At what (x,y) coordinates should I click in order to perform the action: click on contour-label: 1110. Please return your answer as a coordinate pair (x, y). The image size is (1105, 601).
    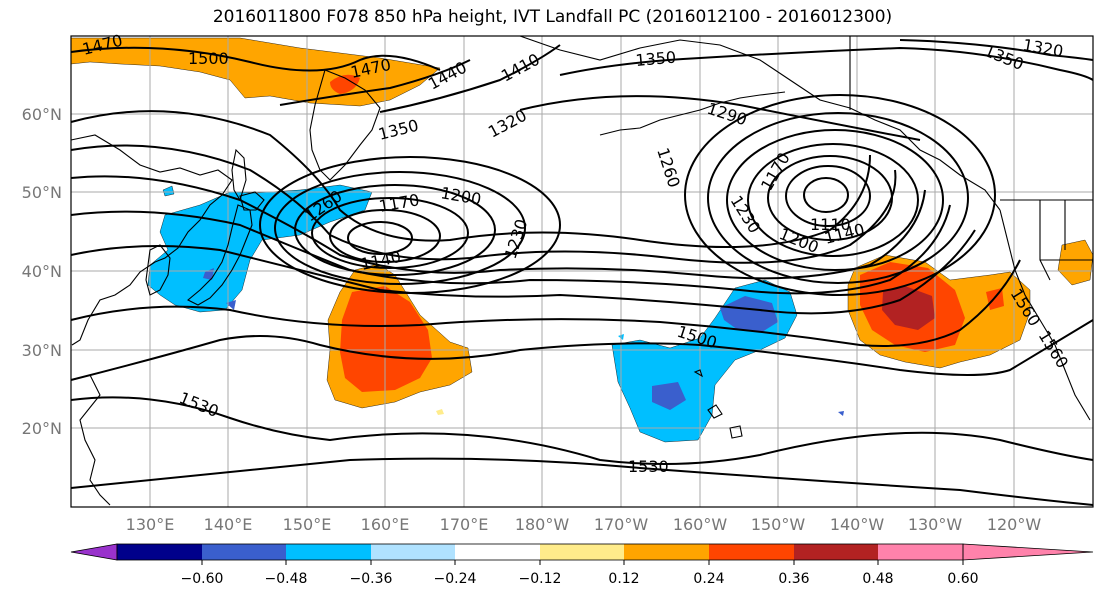
    Looking at the image, I should click on (830, 224).